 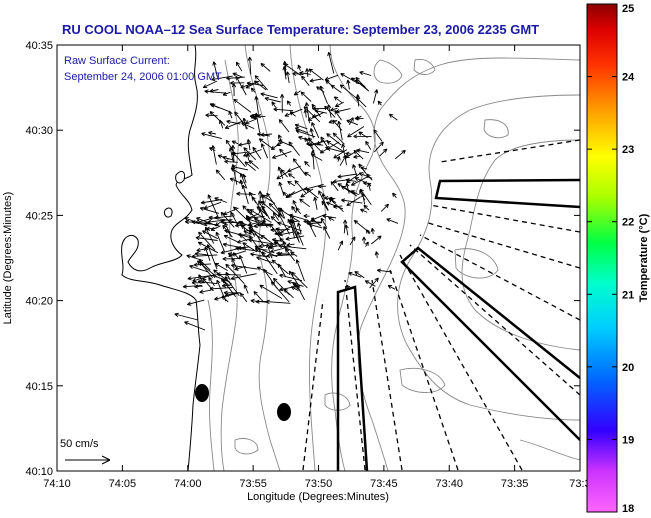 I want to click on colorbar-ticks: 25 24 23 22 21 20 19 18, so click(x=611, y=259).